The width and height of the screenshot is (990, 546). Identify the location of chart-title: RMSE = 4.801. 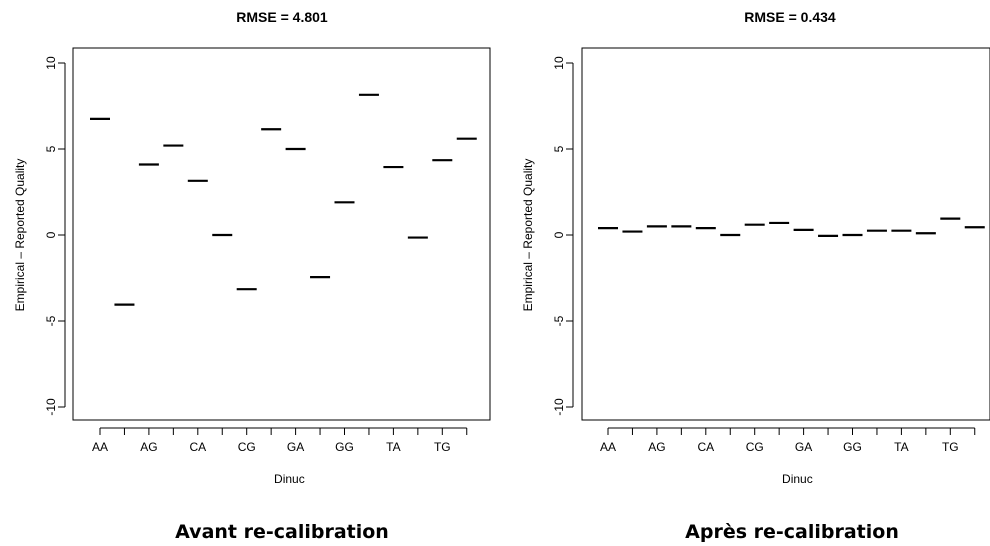
(282, 17).